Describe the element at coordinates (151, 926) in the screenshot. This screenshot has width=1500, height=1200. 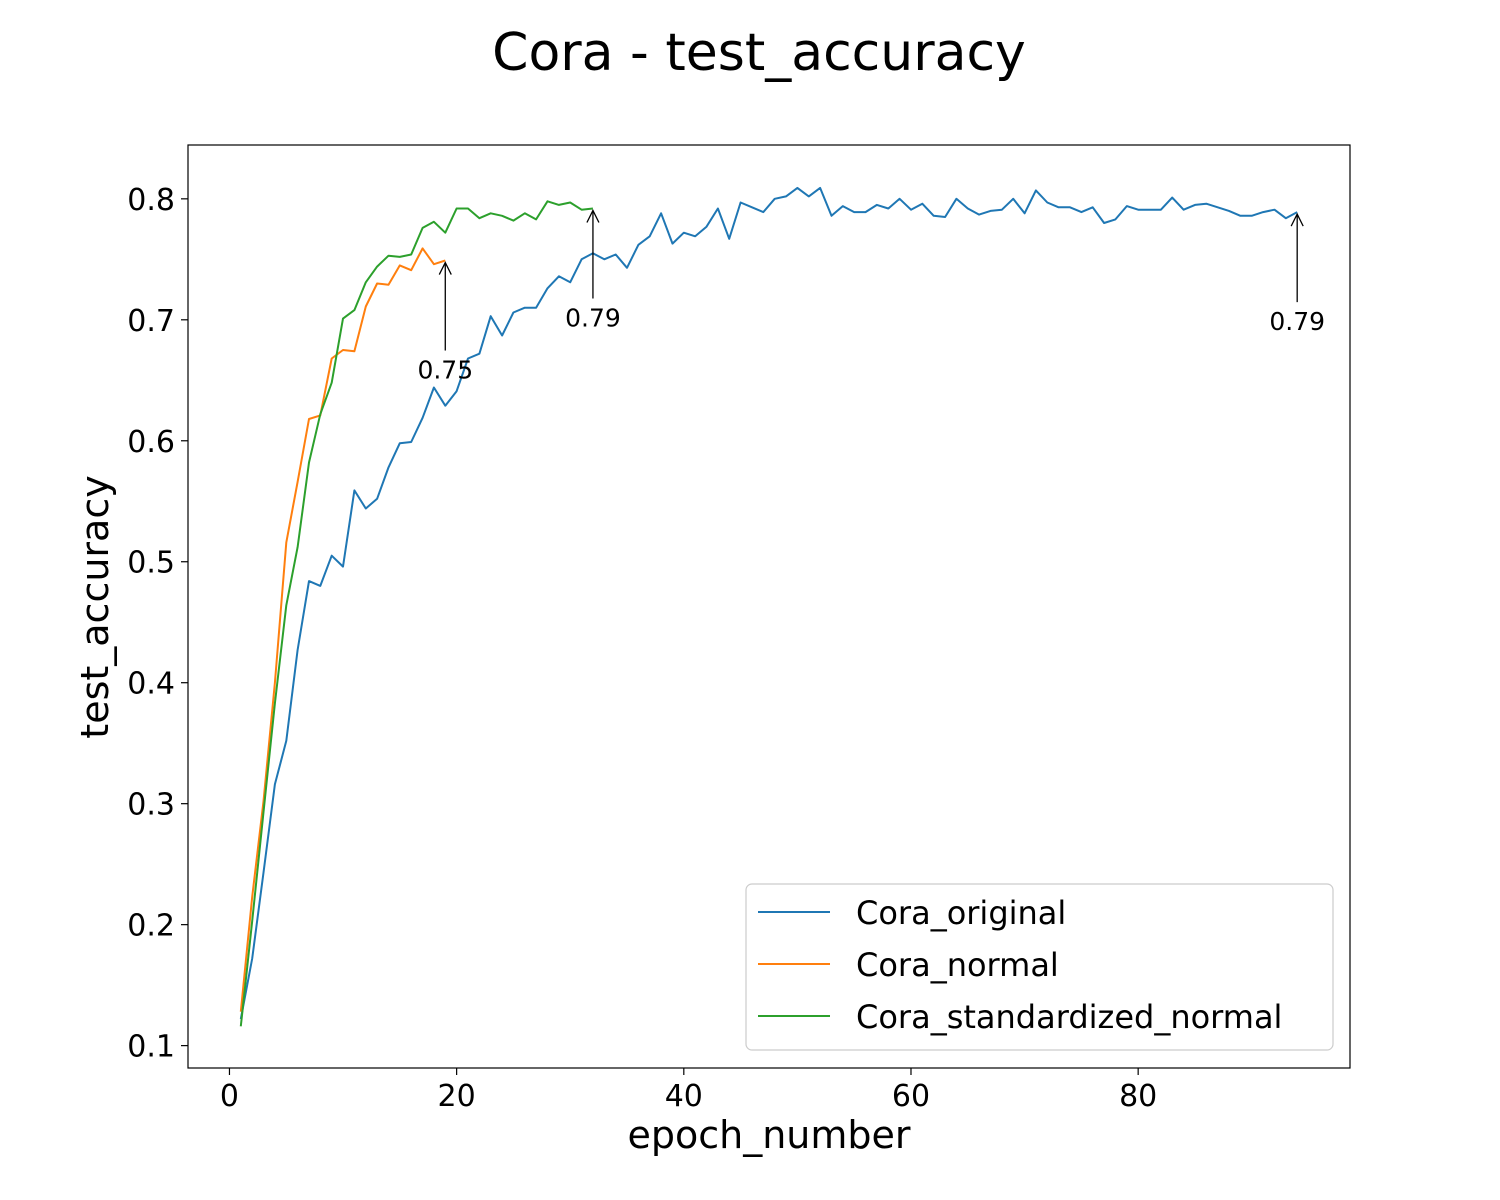
I see `y-tick-label: 0.2` at that location.